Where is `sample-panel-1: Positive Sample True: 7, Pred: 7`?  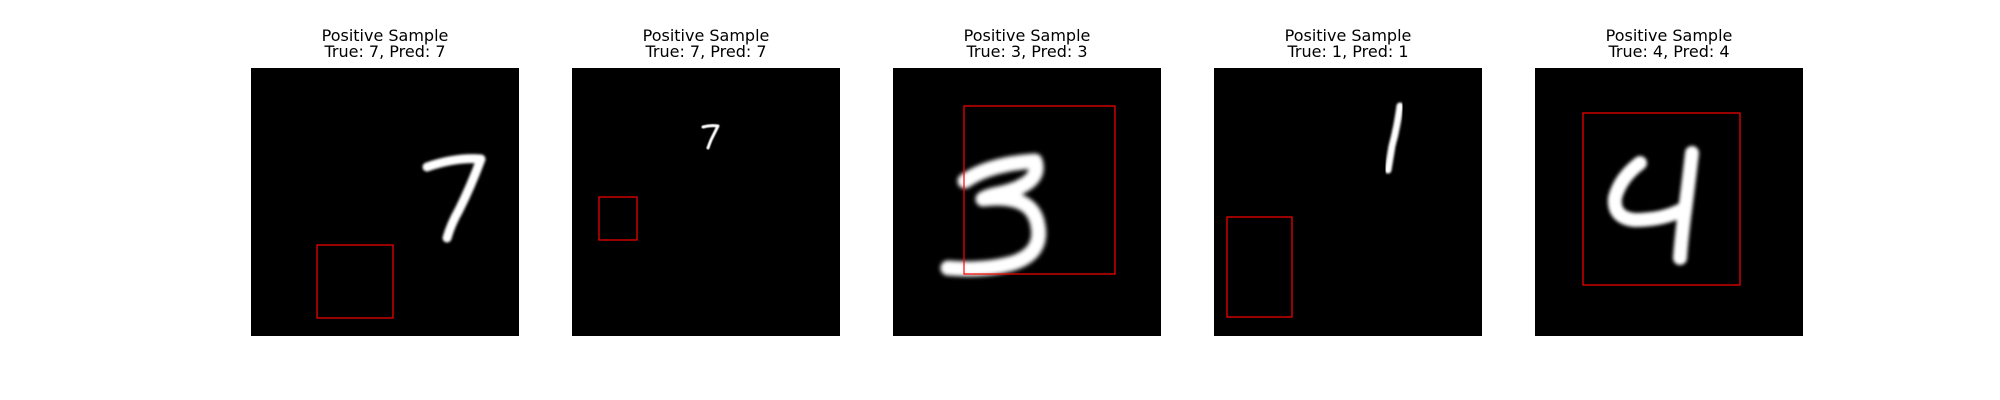
sample-panel-1: Positive Sample True: 7, Pred: 7 is located at coordinates (385, 170).